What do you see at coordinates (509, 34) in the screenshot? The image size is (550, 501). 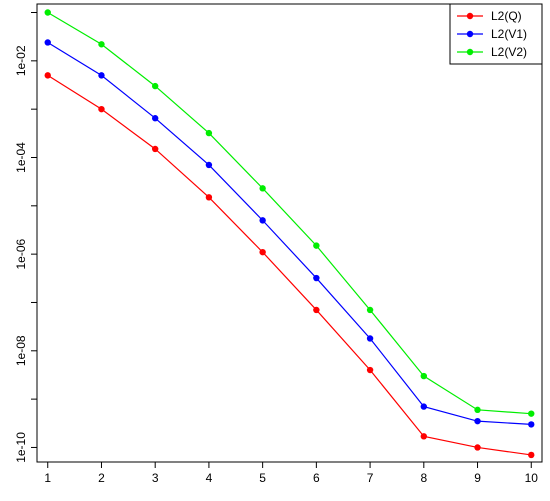 I see `legend-label: L2(V1)` at bounding box center [509, 34].